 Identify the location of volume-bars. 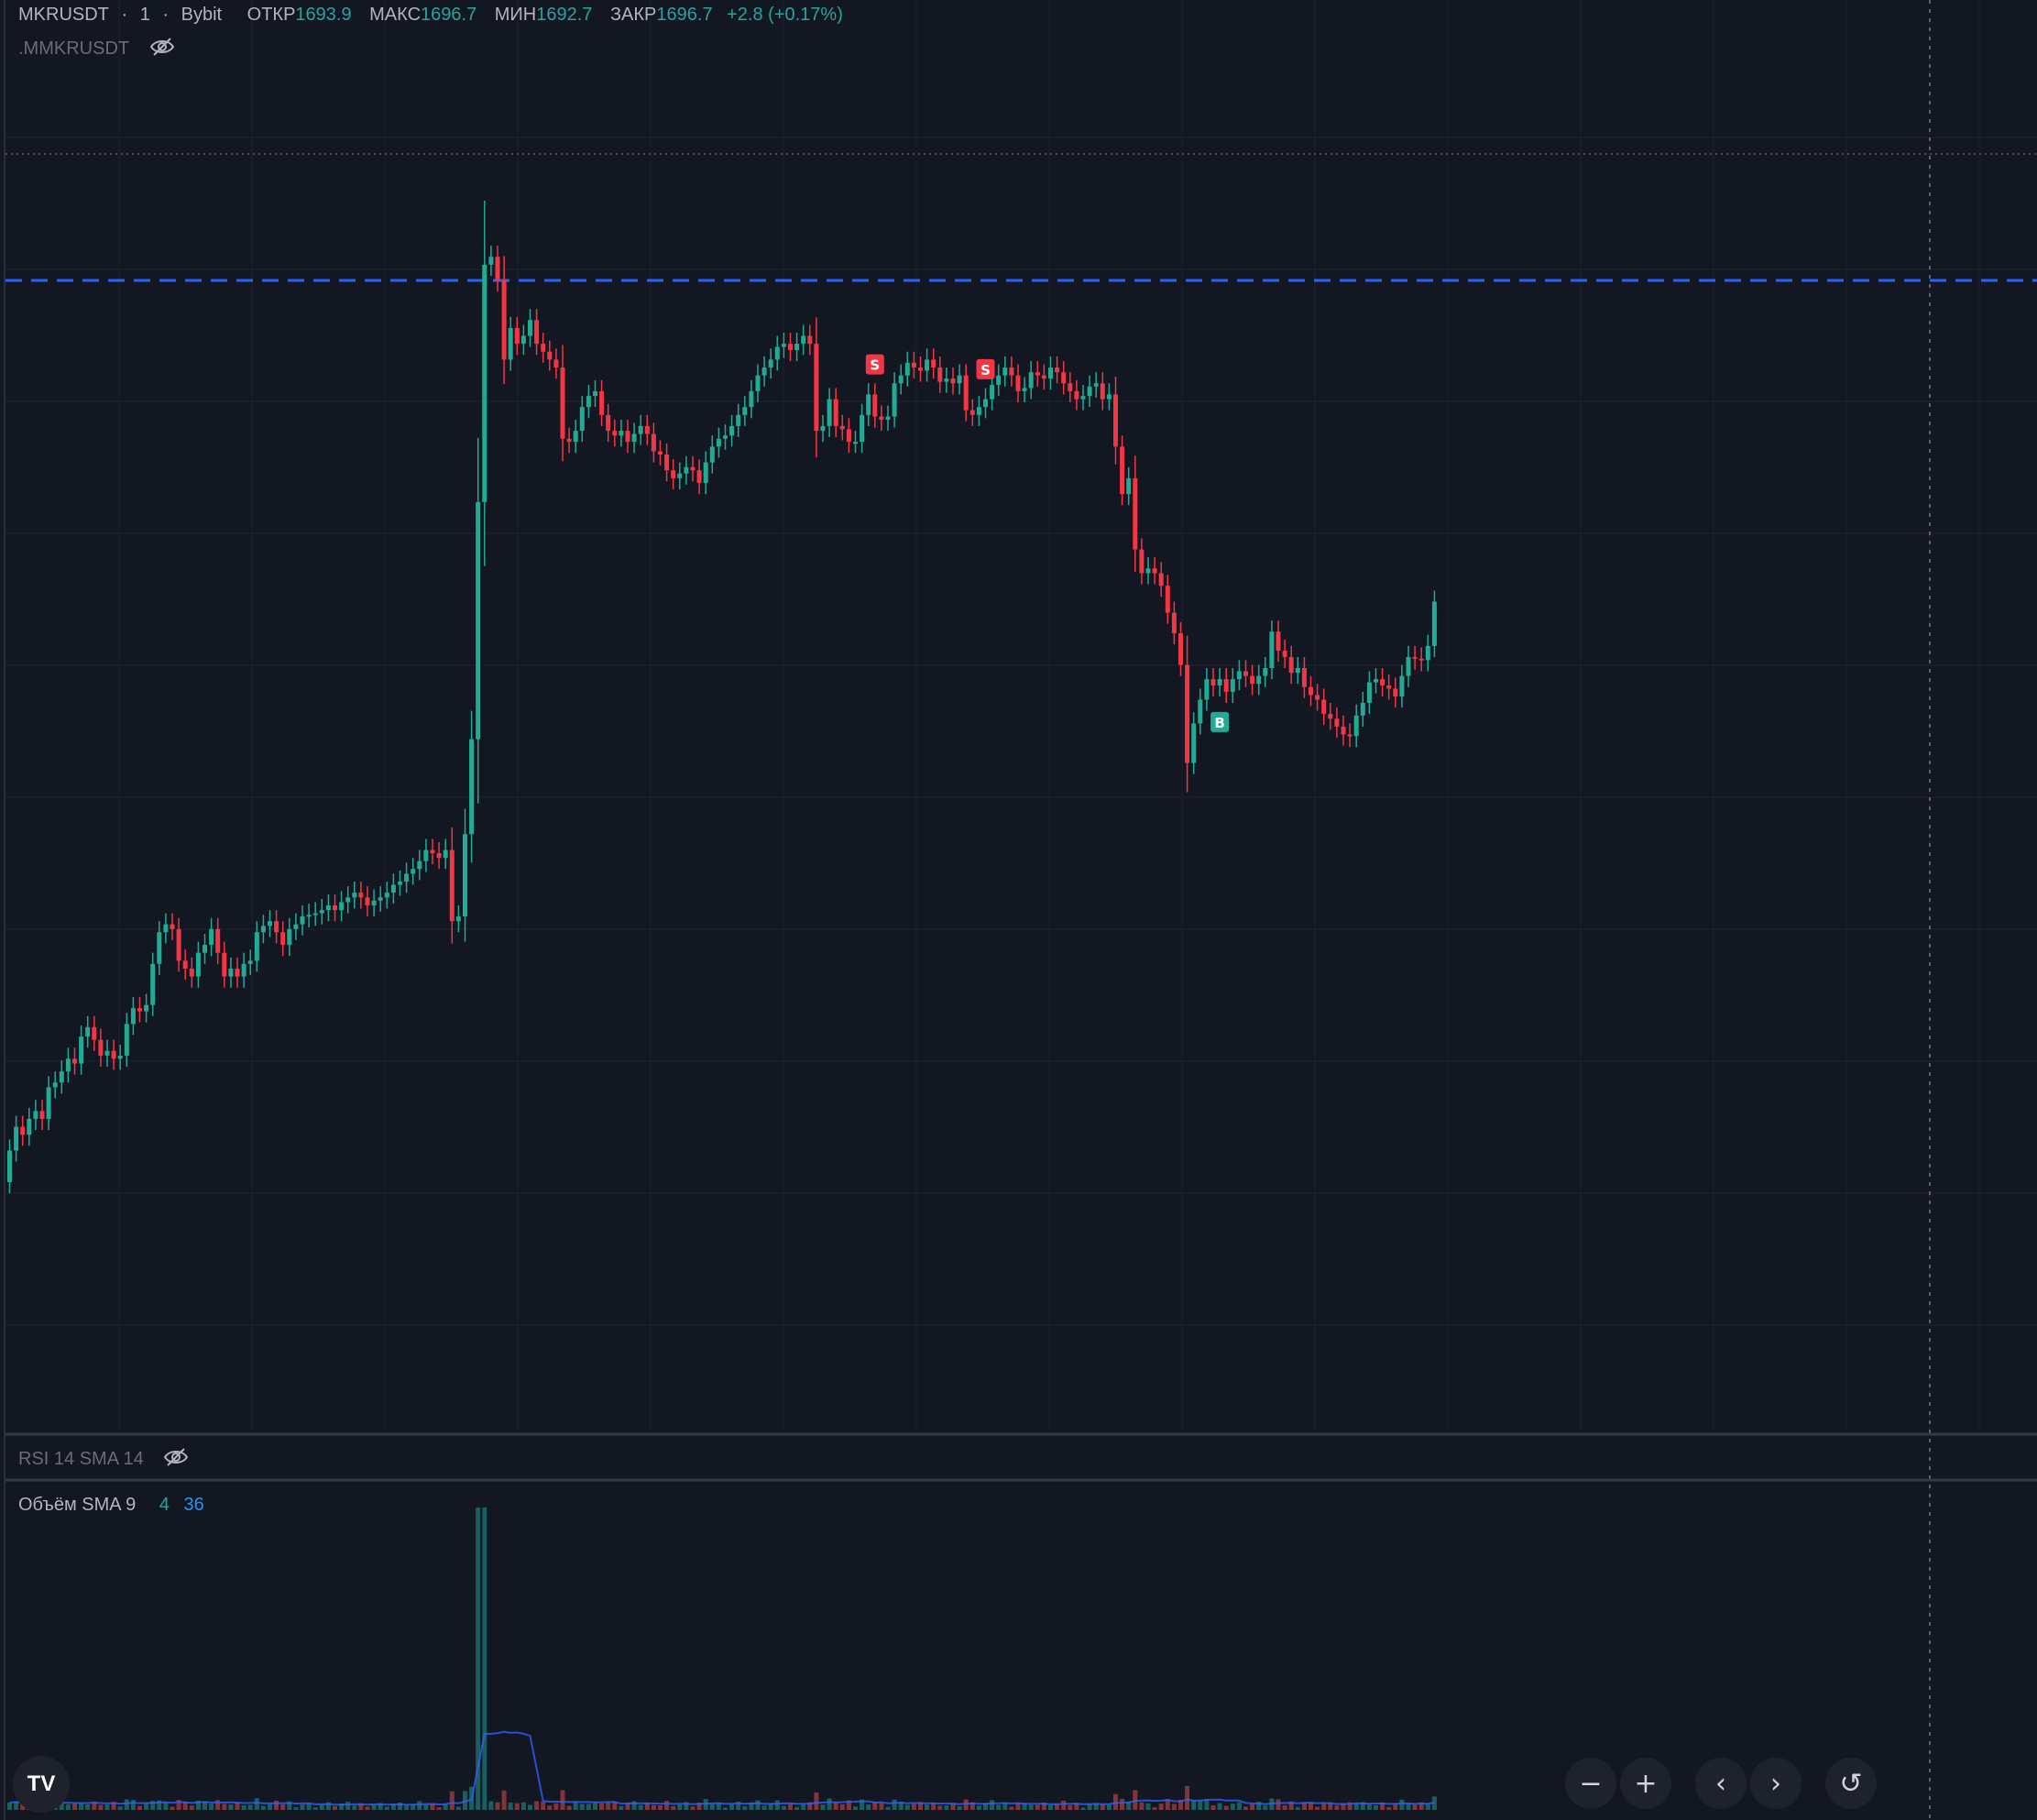
(722, 1659).